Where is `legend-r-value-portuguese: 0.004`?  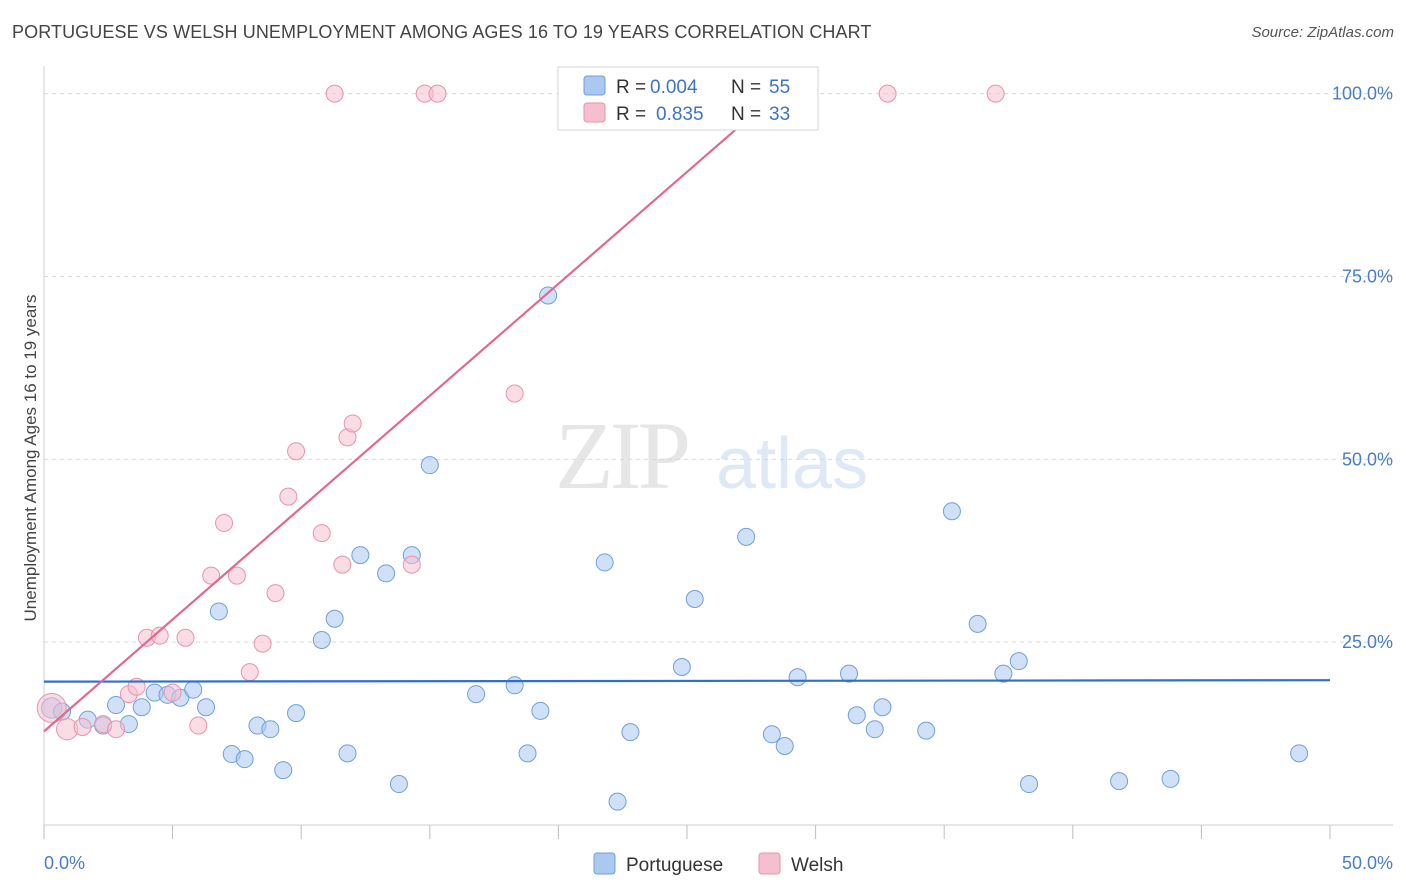 legend-r-value-portuguese: 0.004 is located at coordinates (674, 87).